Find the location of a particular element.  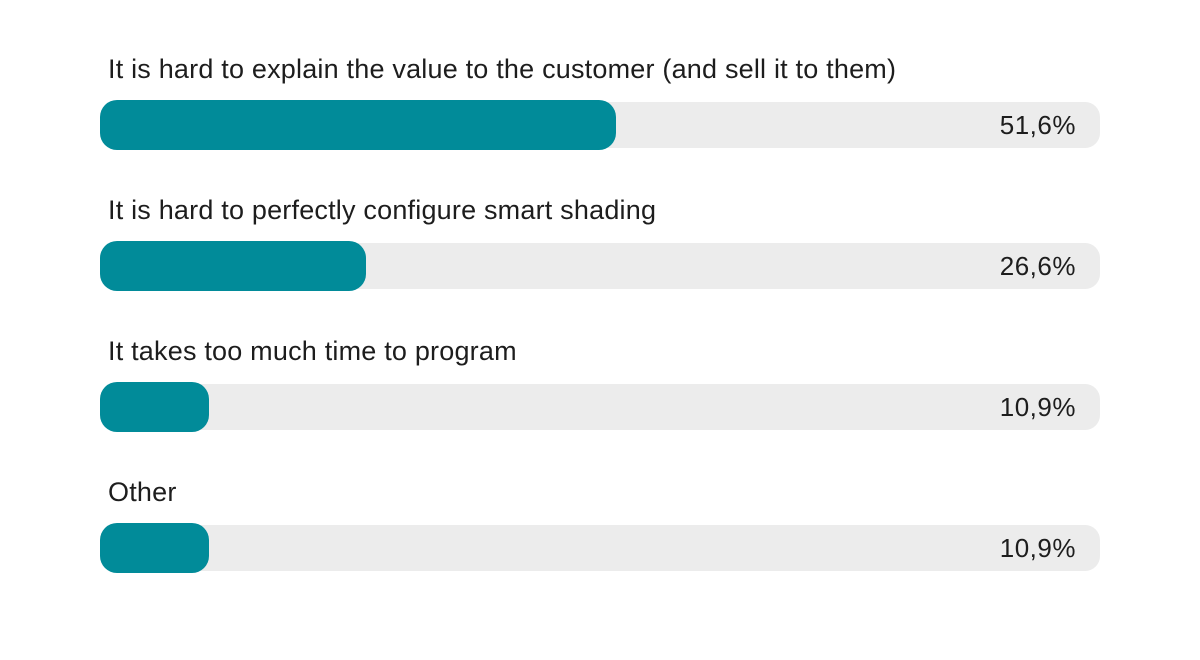

bar-track: 26,6% is located at coordinates (600, 266).